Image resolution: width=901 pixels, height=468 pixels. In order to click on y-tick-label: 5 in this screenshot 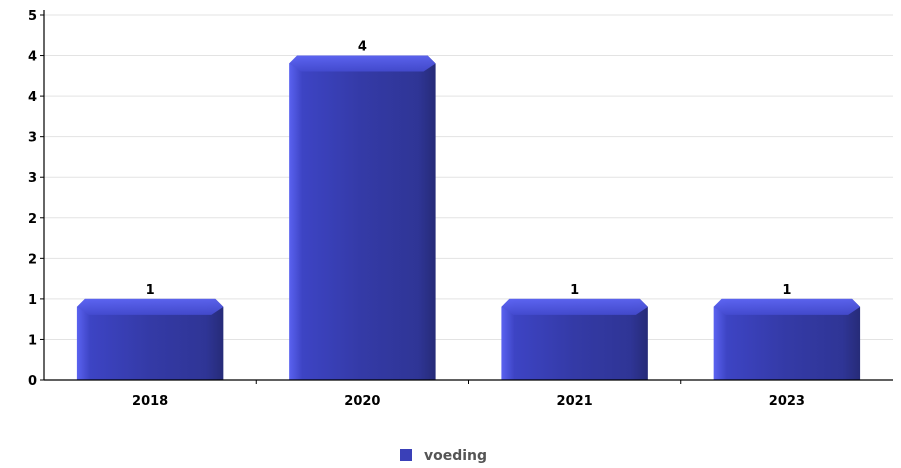, I will do `click(32, 16)`.